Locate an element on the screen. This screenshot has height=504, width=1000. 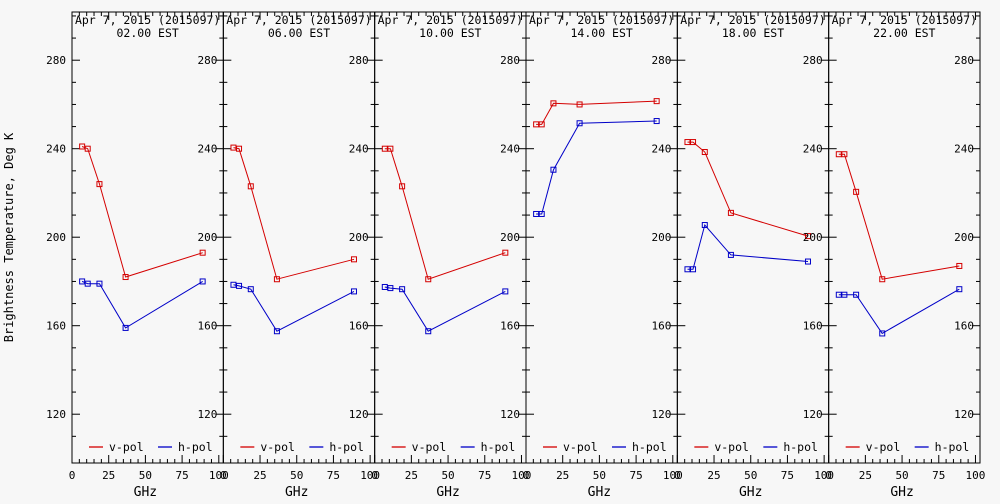
y-axis-title: Brightness Temperature, Deg K is located at coordinates (9, 237).